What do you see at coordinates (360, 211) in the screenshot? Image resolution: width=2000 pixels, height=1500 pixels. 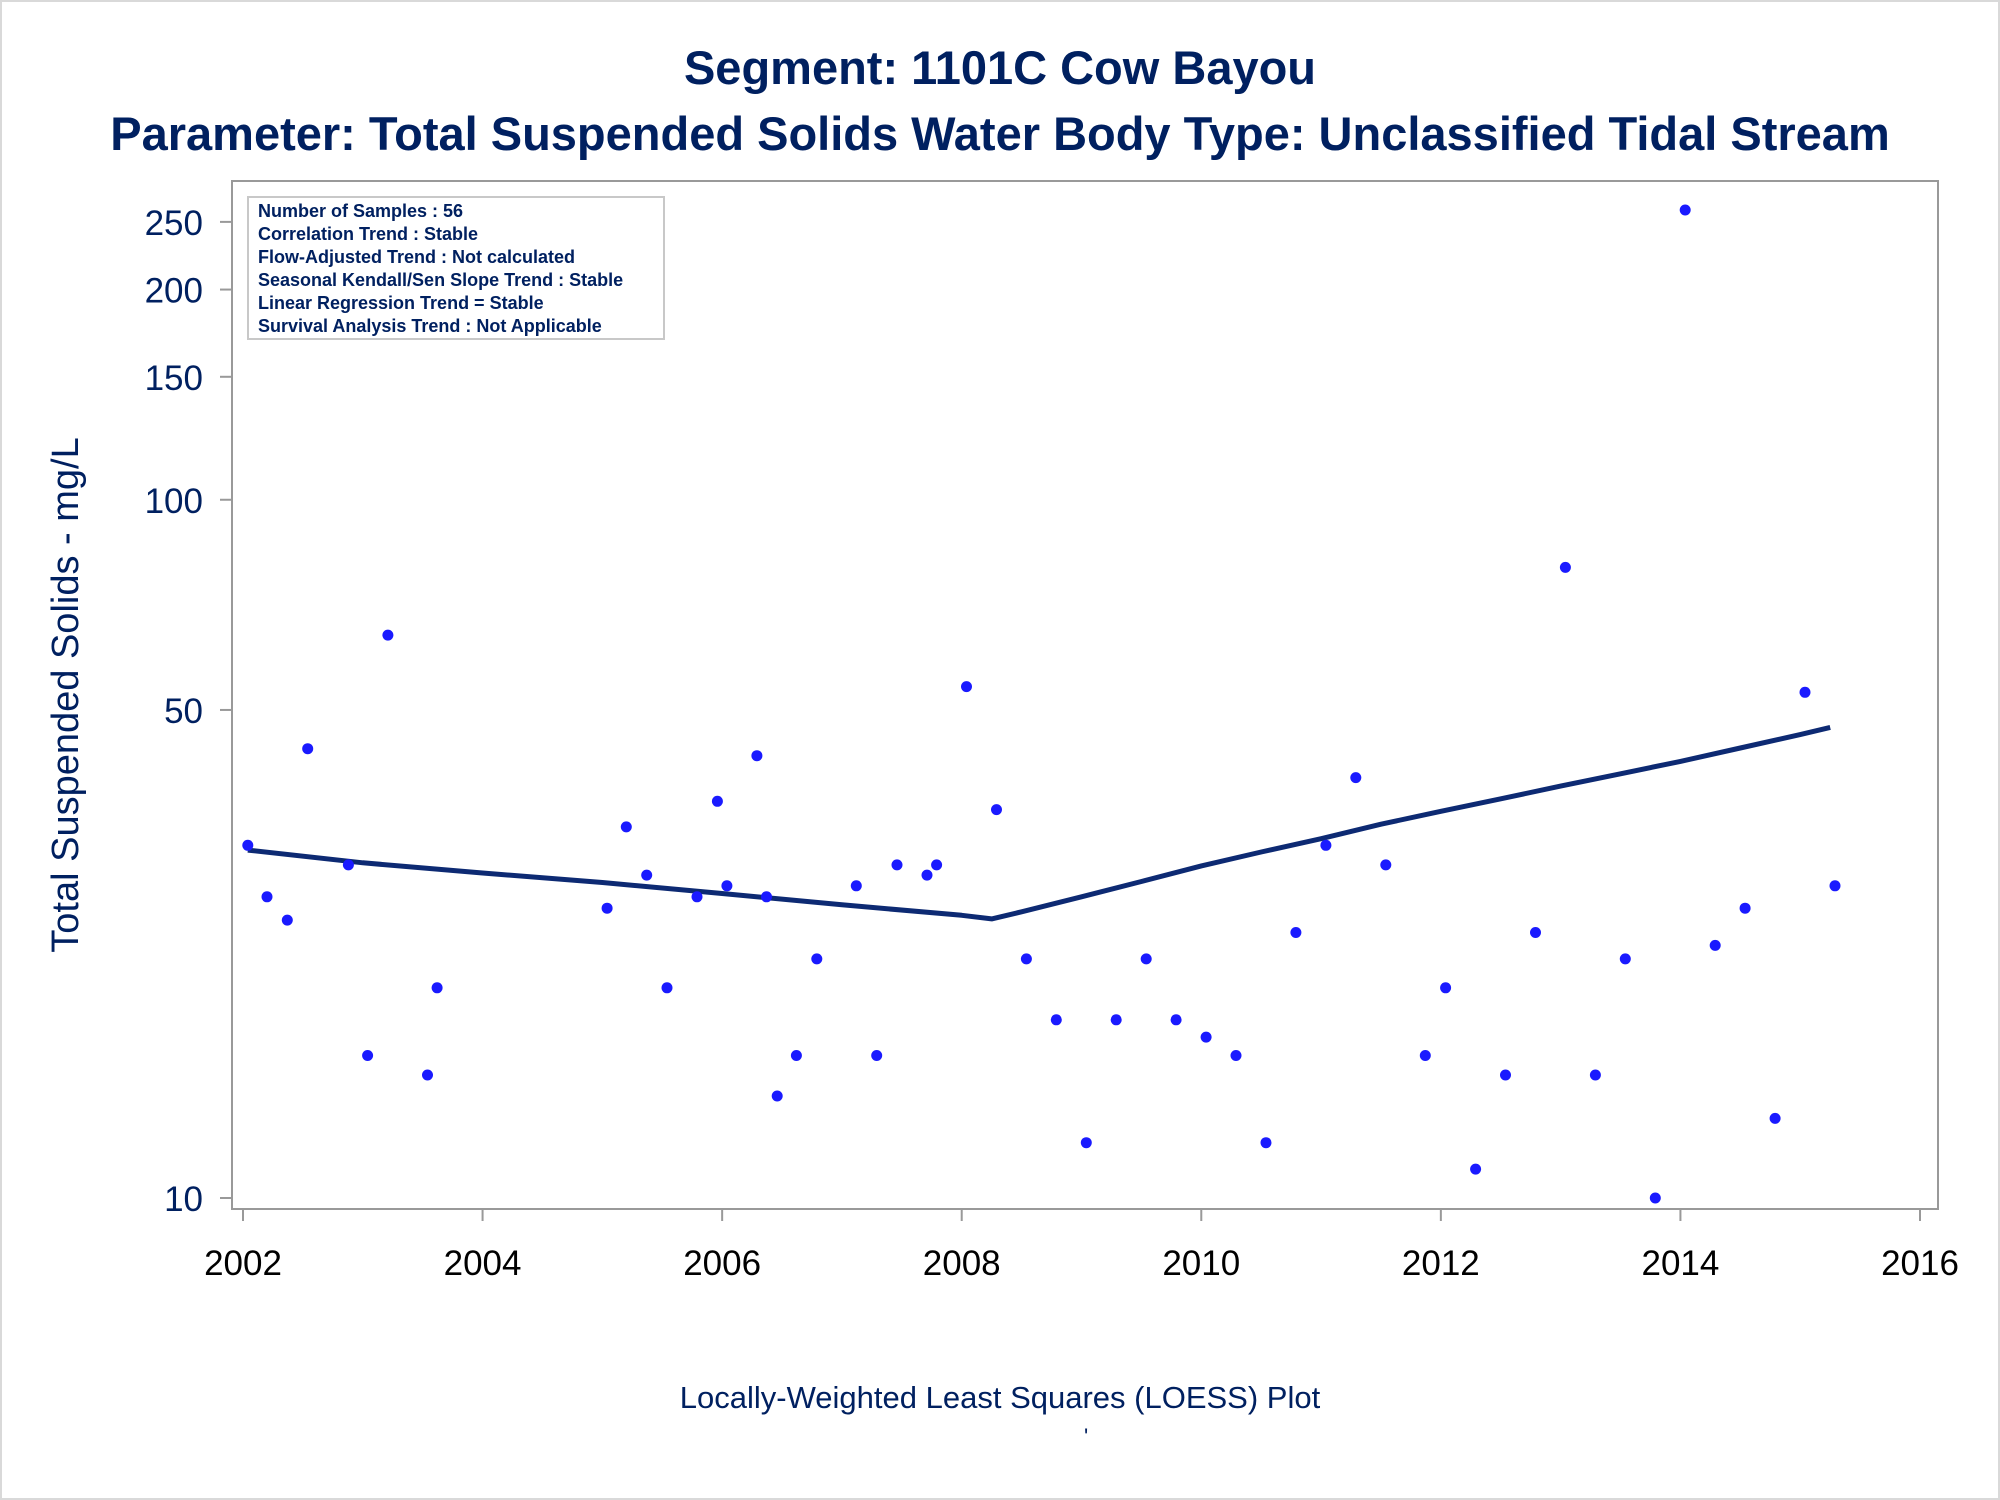 I see `info-box-line: Number of Samples : 56` at bounding box center [360, 211].